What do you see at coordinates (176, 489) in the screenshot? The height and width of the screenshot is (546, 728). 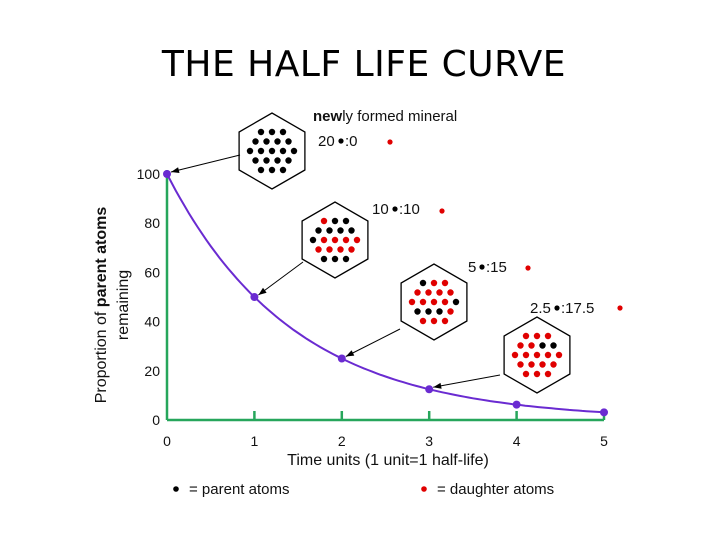 I see `legend-parent-dot` at bounding box center [176, 489].